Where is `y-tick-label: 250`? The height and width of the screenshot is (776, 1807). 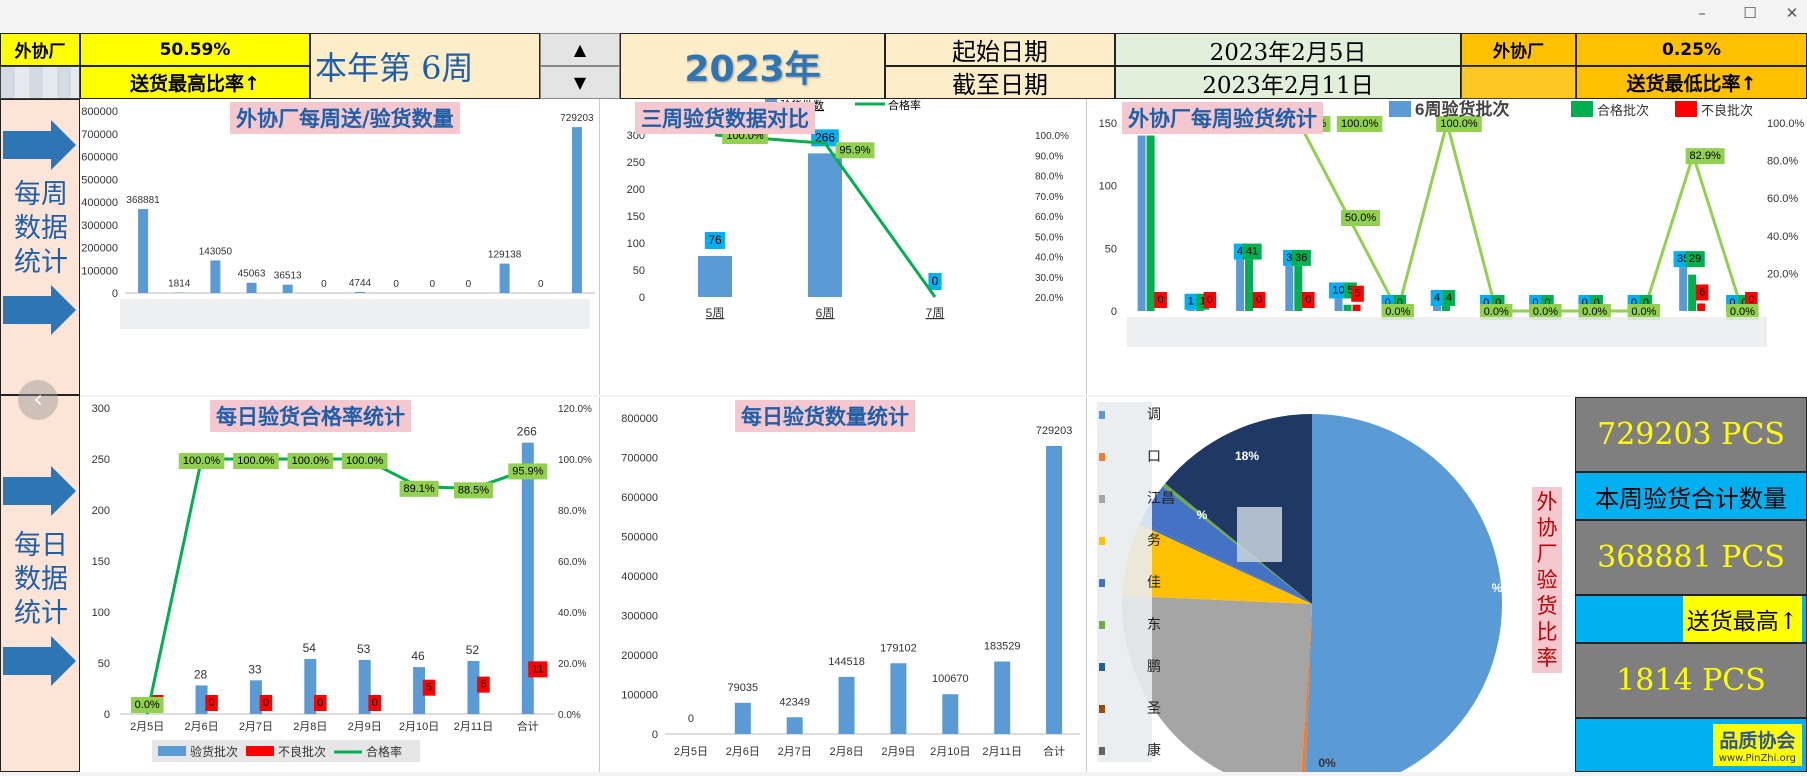 y-tick-label: 250 is located at coordinates (101, 460).